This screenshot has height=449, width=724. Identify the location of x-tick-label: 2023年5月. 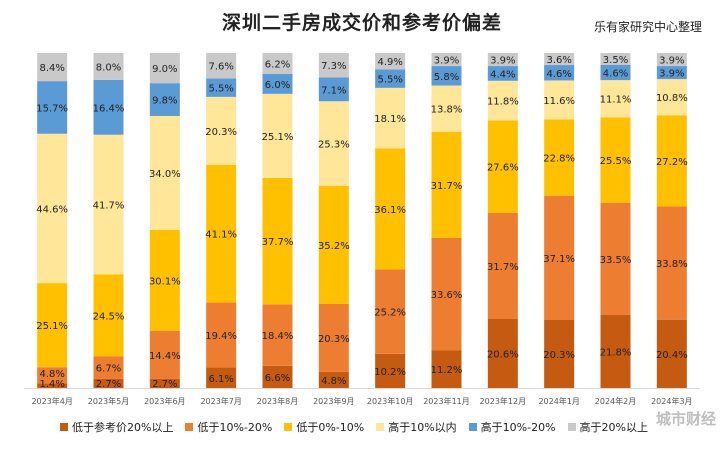
(108, 401).